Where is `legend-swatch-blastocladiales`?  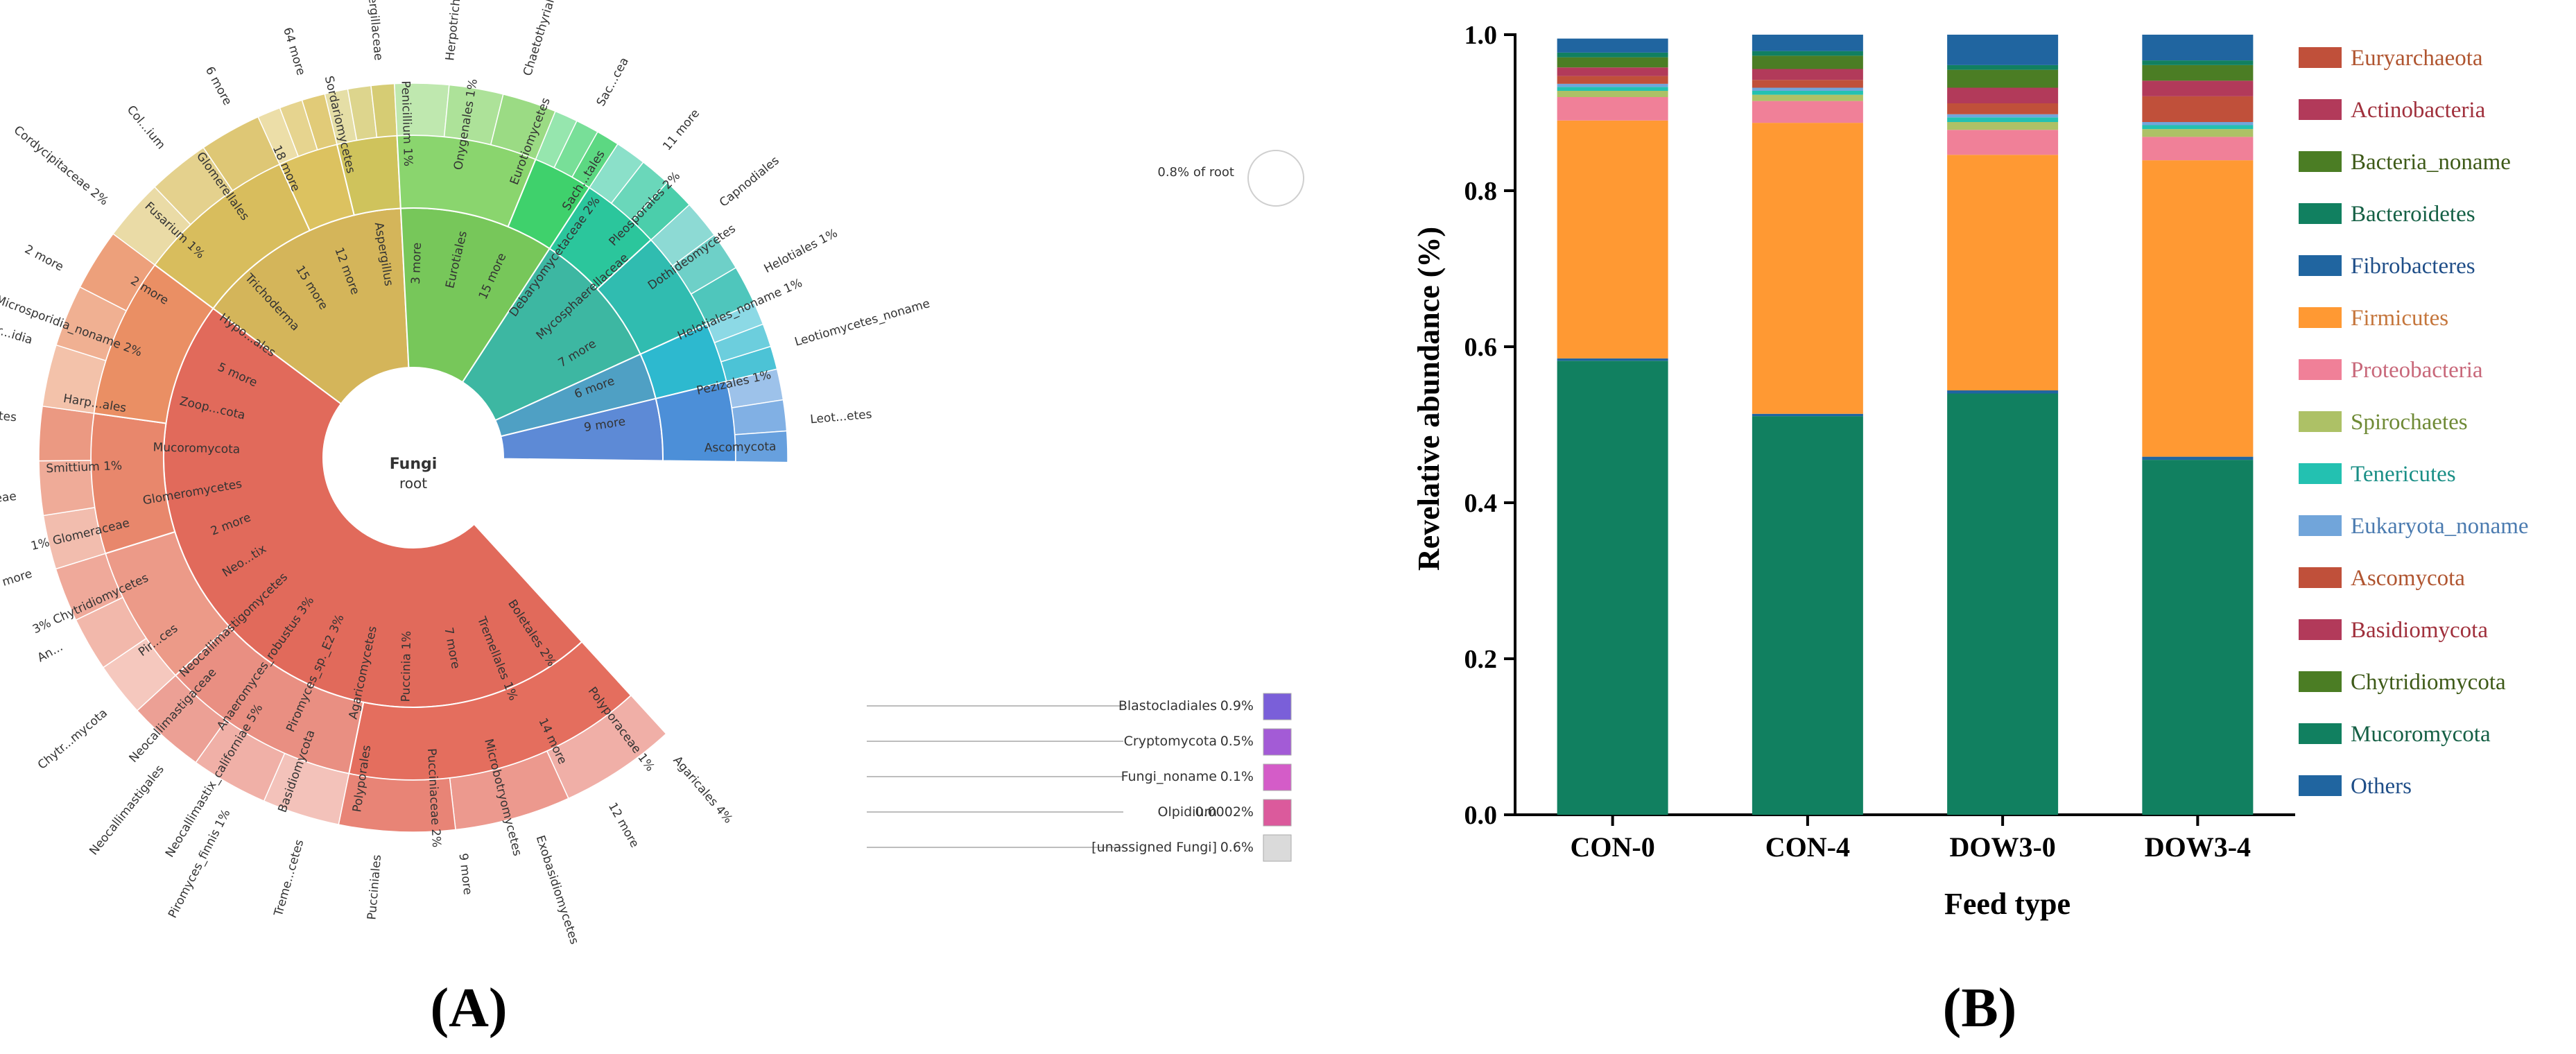 legend-swatch-blastocladiales is located at coordinates (1277, 706).